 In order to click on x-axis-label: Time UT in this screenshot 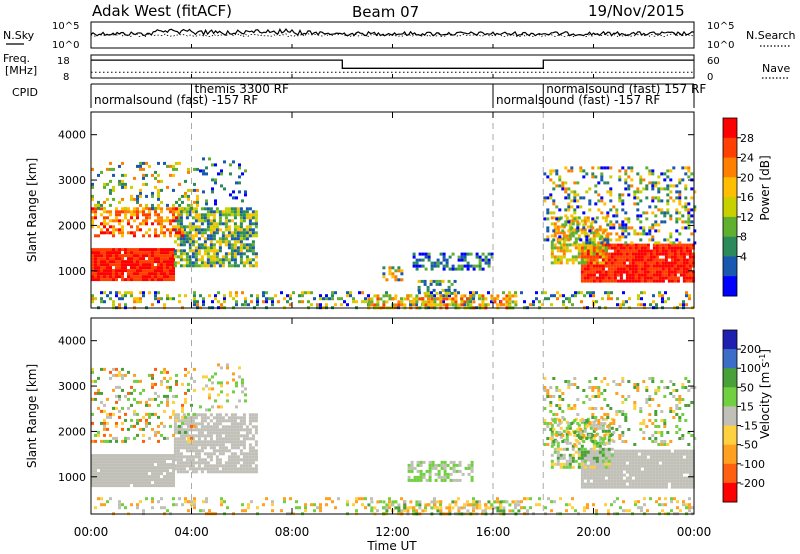, I will do `click(391, 546)`.